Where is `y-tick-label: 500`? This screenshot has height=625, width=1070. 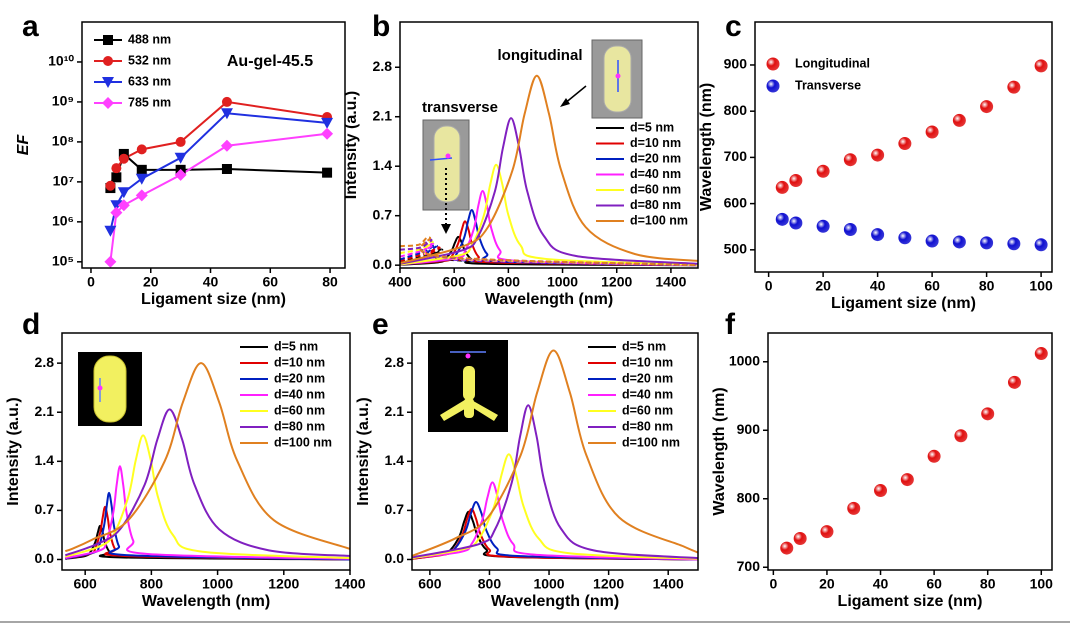 y-tick-label: 500 is located at coordinates (736, 249).